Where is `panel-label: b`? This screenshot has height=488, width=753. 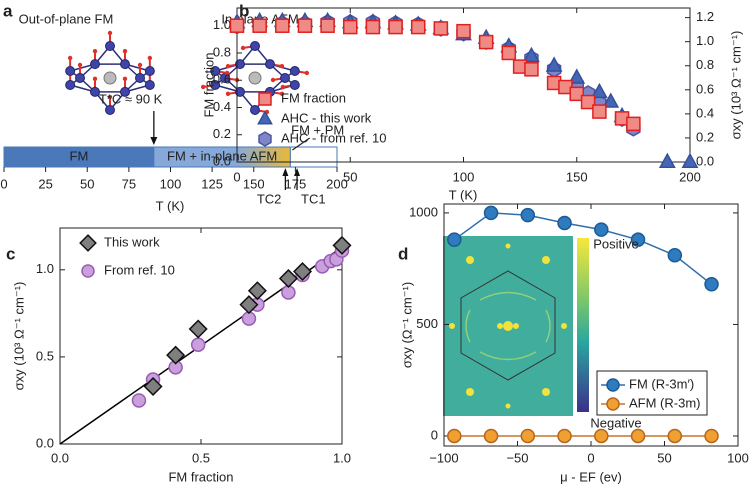 panel-label: b is located at coordinates (244, 10).